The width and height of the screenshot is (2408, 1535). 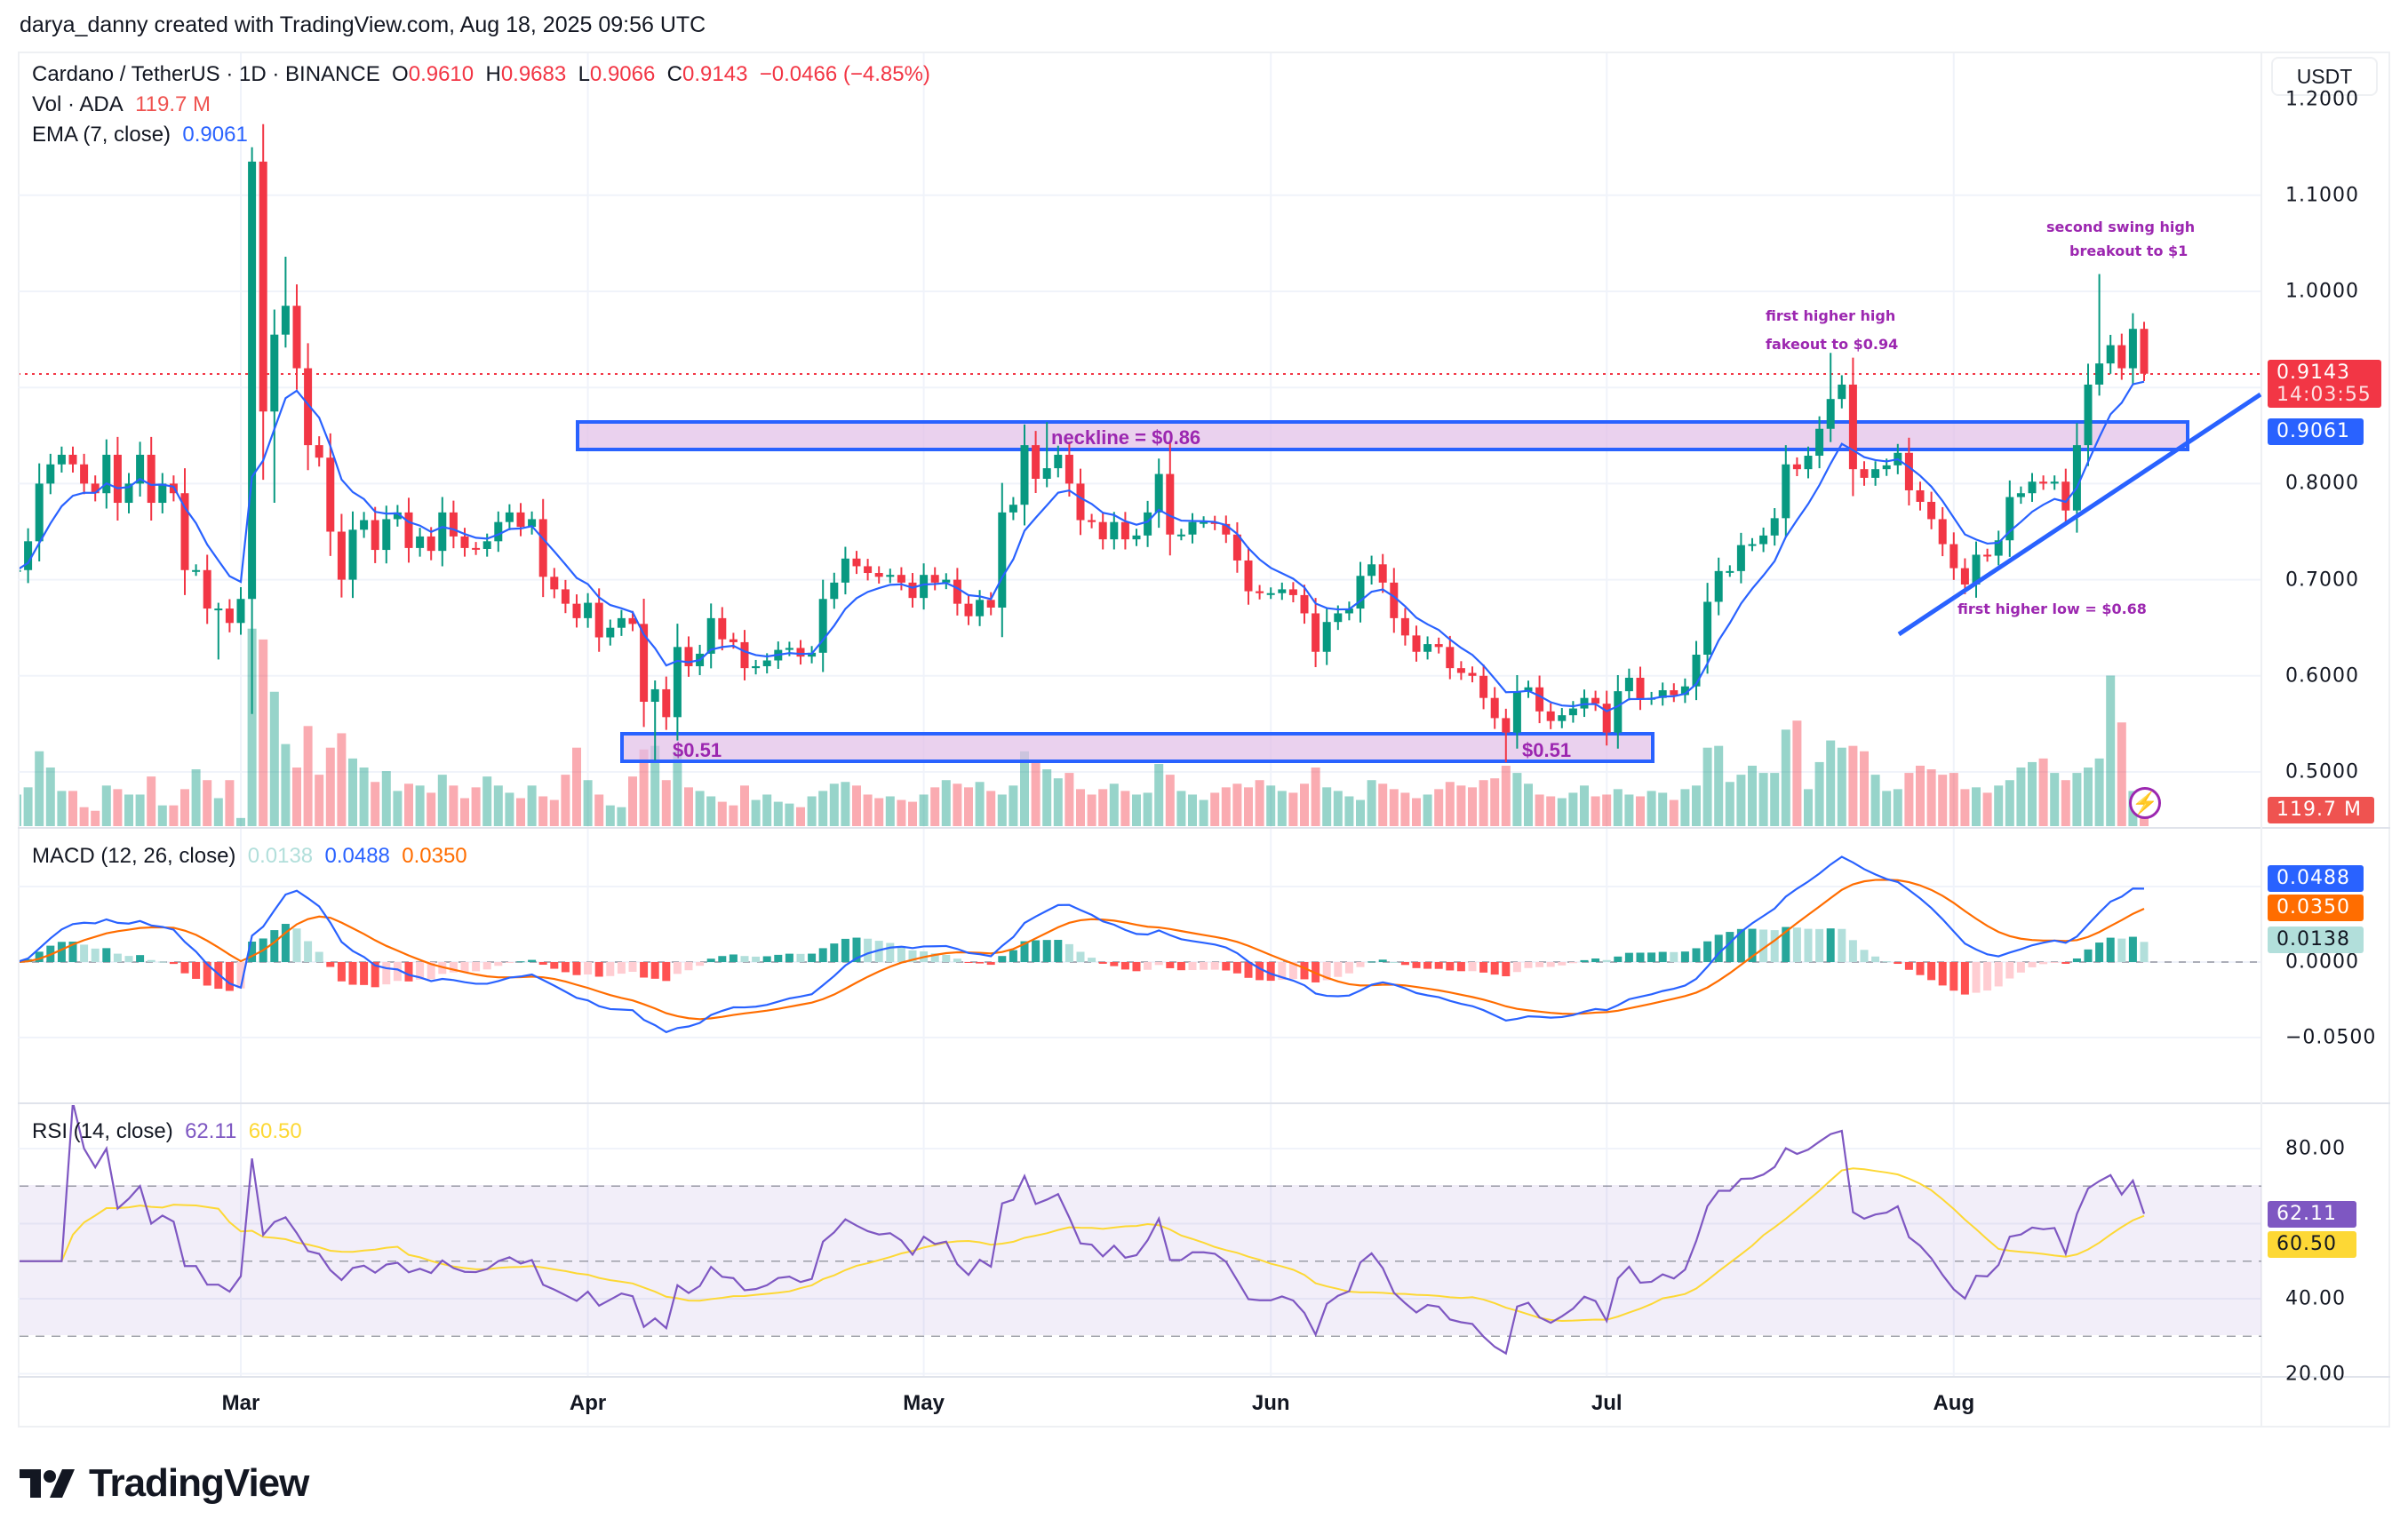 I want to click on ema-title: EMA (7, close), so click(x=101, y=135).